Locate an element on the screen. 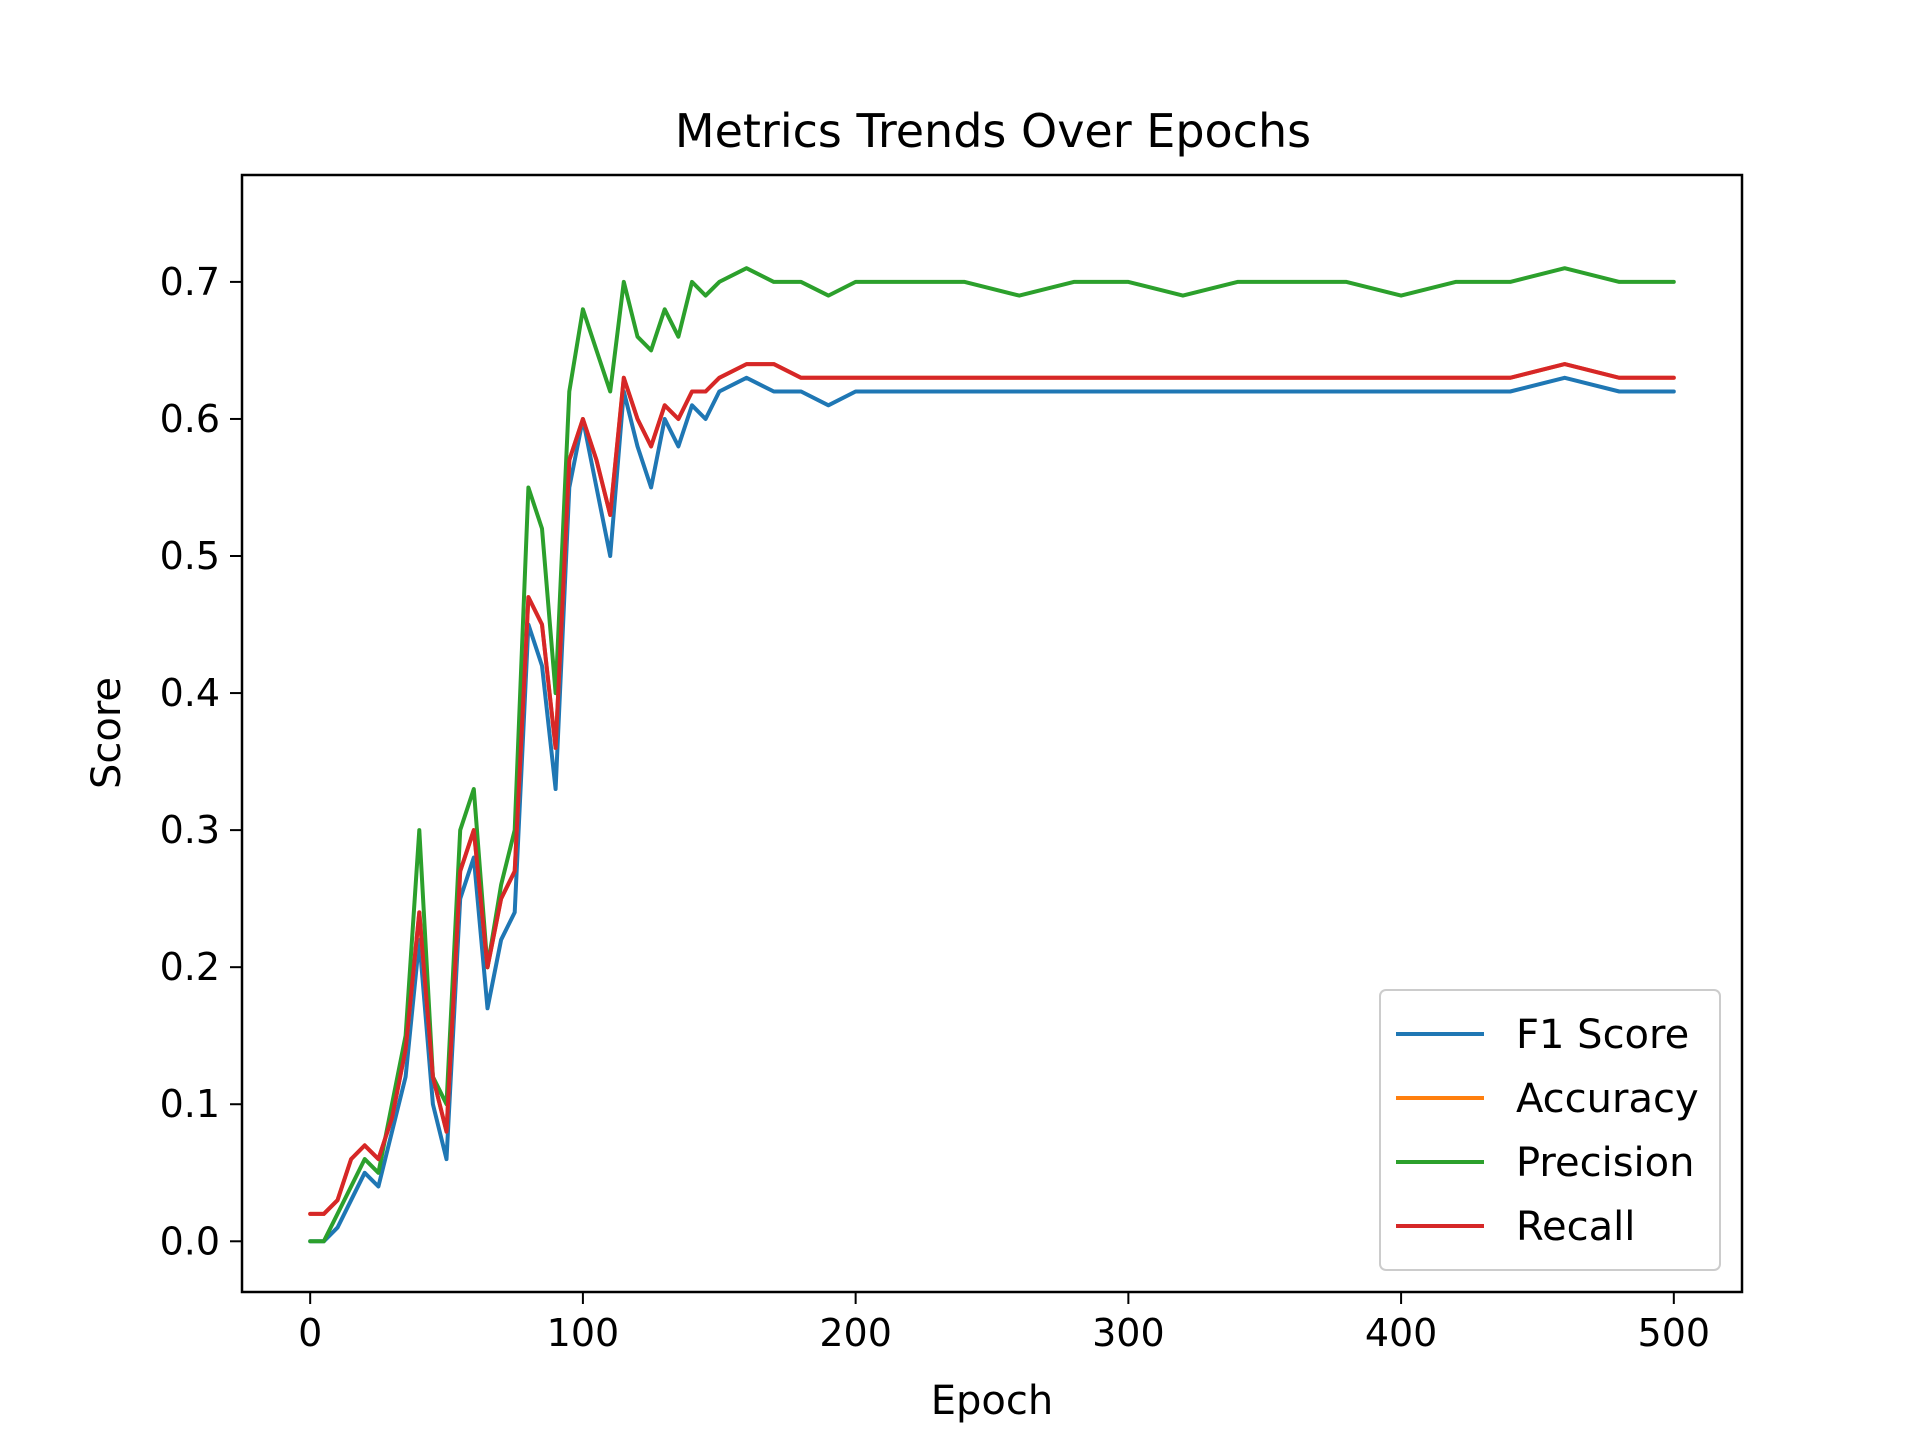  legend: F1 Score Accuracy Precision Recall is located at coordinates (1550, 1130).